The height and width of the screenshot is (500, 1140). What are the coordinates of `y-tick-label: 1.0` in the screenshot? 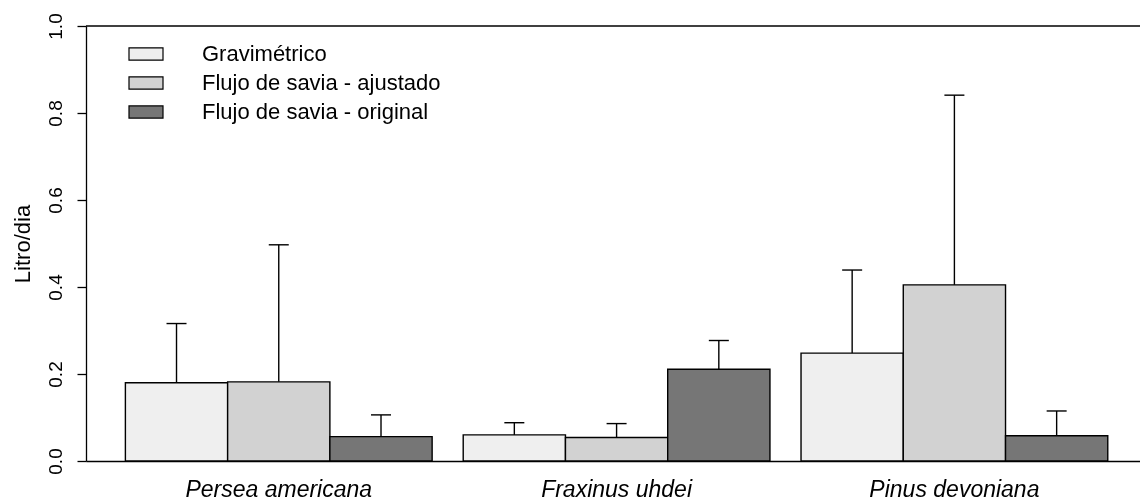 It's located at (55, 26).